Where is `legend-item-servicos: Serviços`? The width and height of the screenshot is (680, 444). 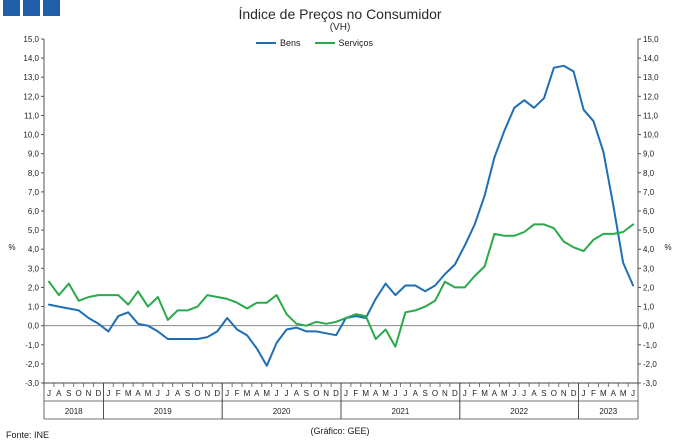
legend-item-servicos: Serviços is located at coordinates (344, 43).